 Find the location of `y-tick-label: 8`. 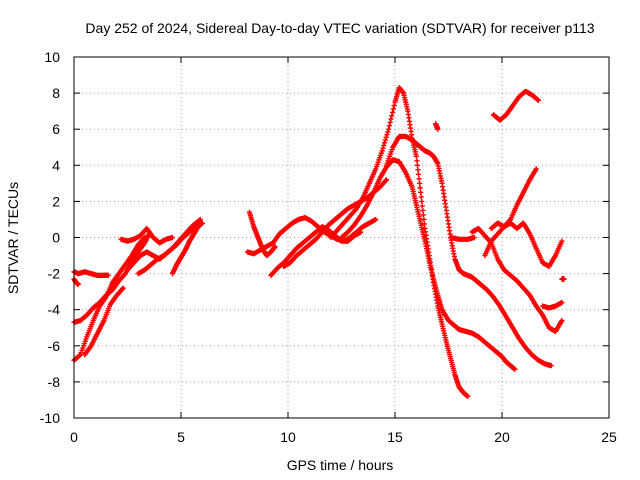

y-tick-label: 8 is located at coordinates (56, 93).